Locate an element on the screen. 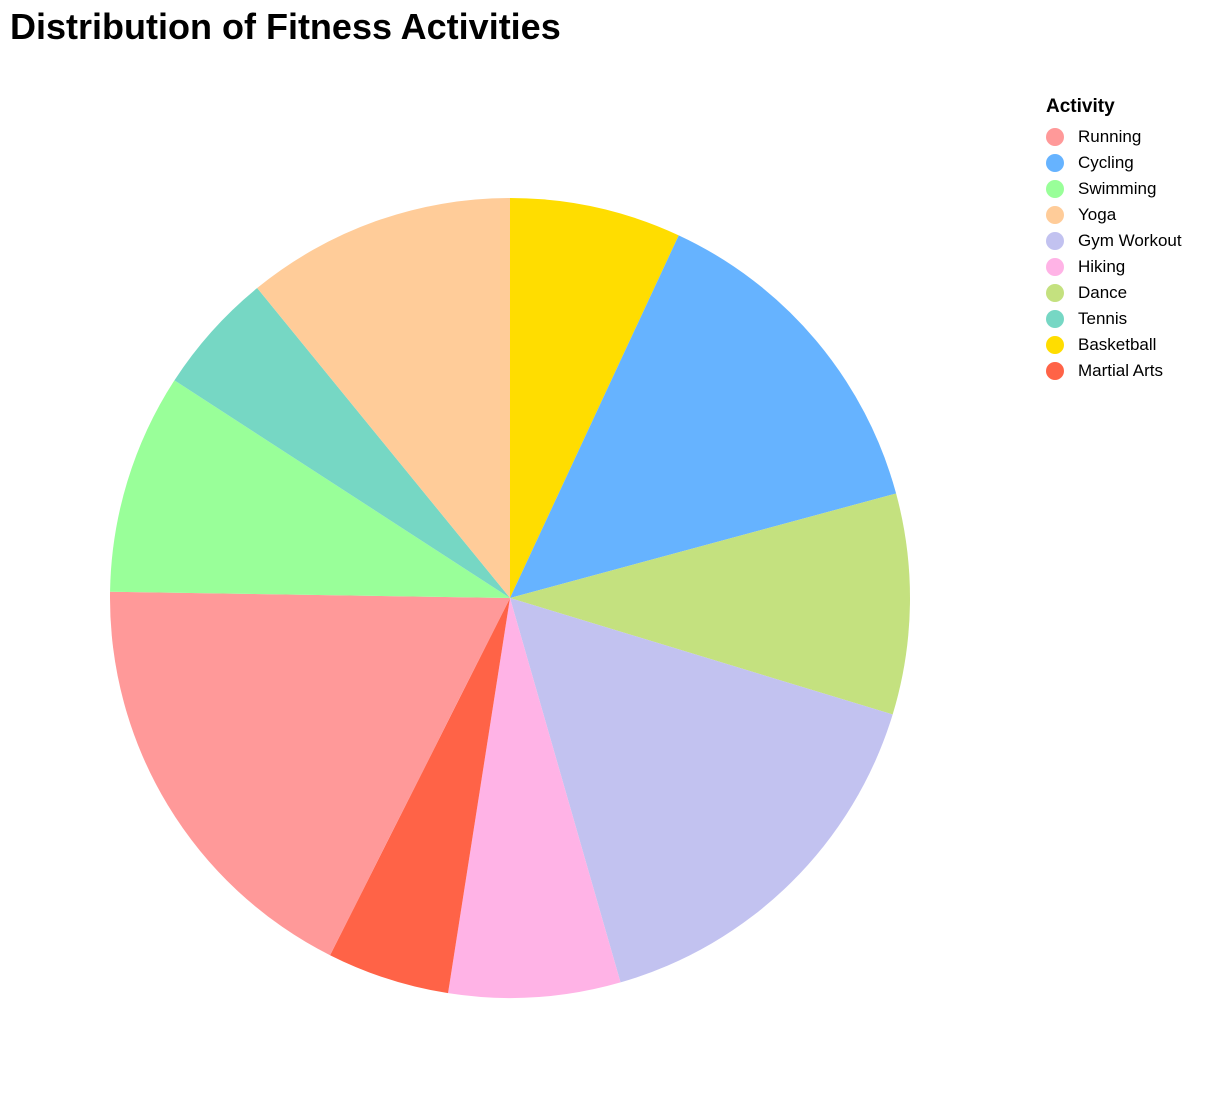 The width and height of the screenshot is (1210, 1108). legend-item-gym-workout: Gym Workout is located at coordinates (1114, 241).